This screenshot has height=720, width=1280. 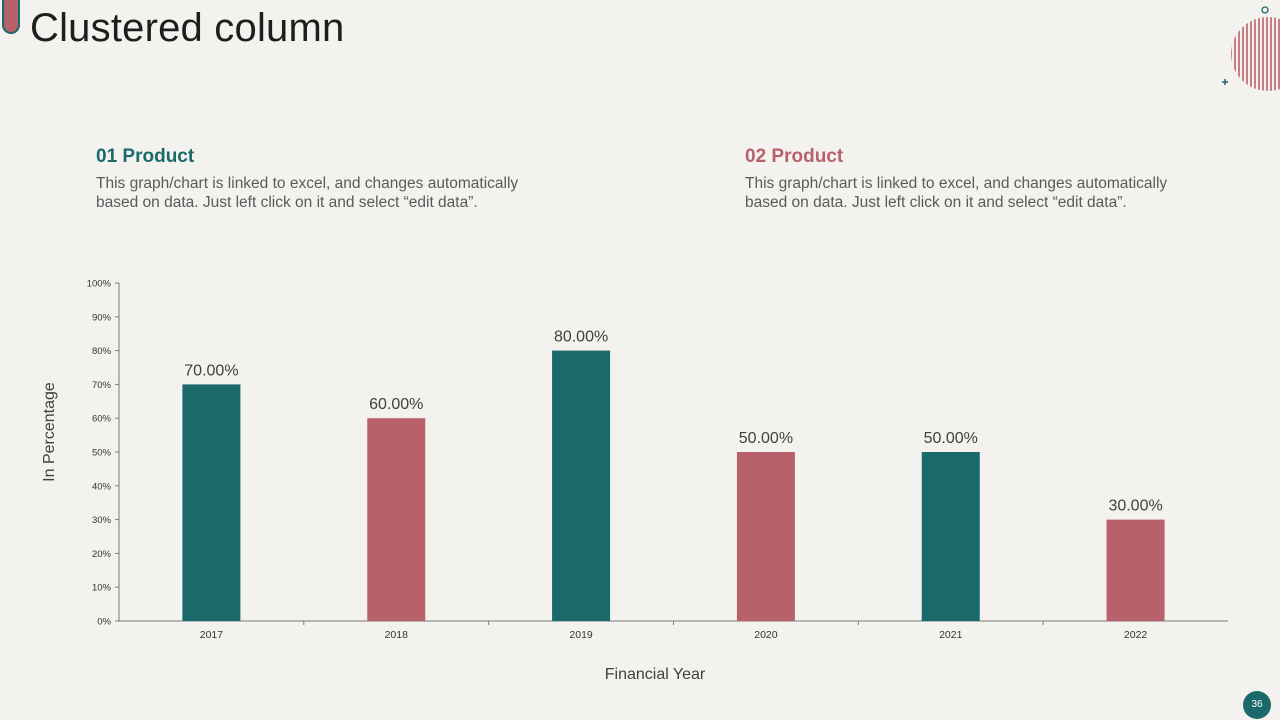 What do you see at coordinates (581, 635) in the screenshot?
I see `x-tick-label: 2019` at bounding box center [581, 635].